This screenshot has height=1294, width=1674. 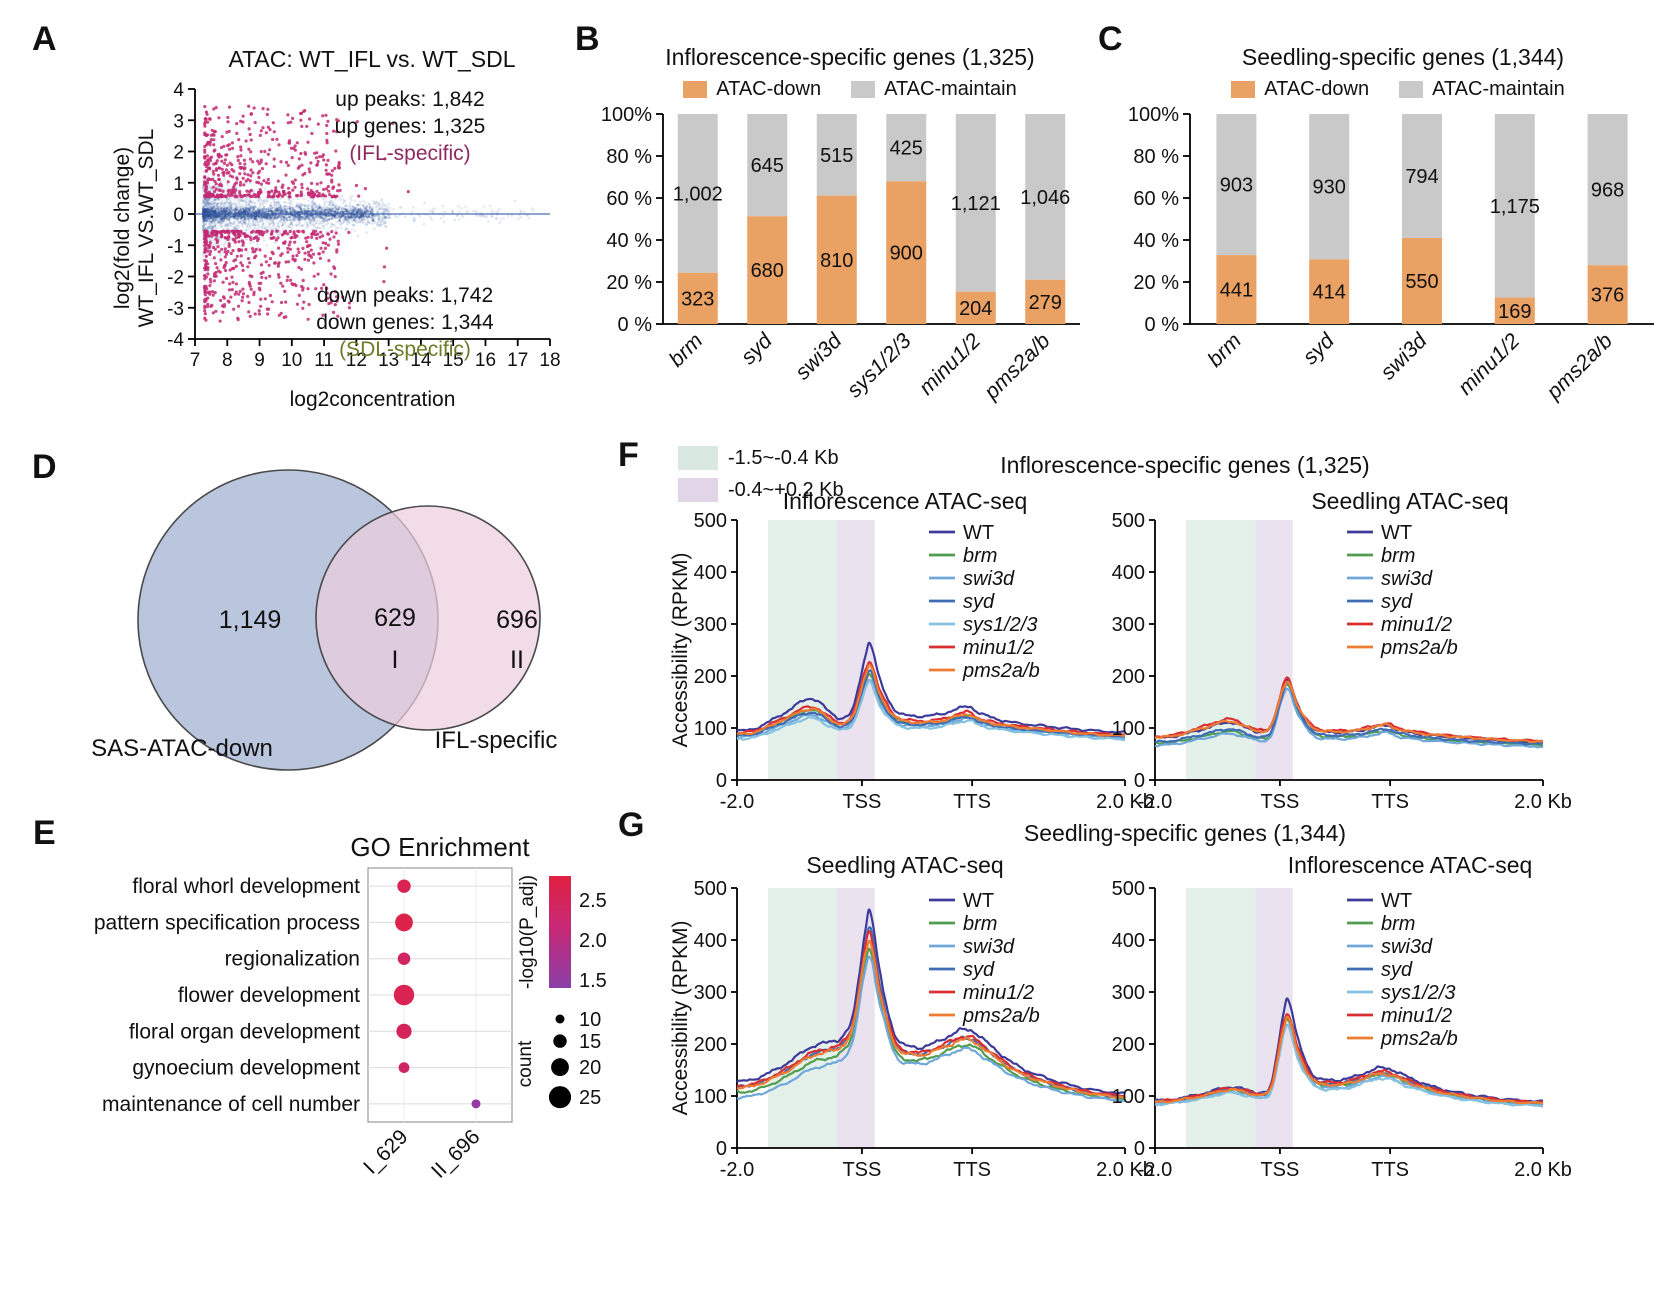 I want to click on panel-g-left-subtitle: Seedling ATAC-seq, so click(x=905, y=865).